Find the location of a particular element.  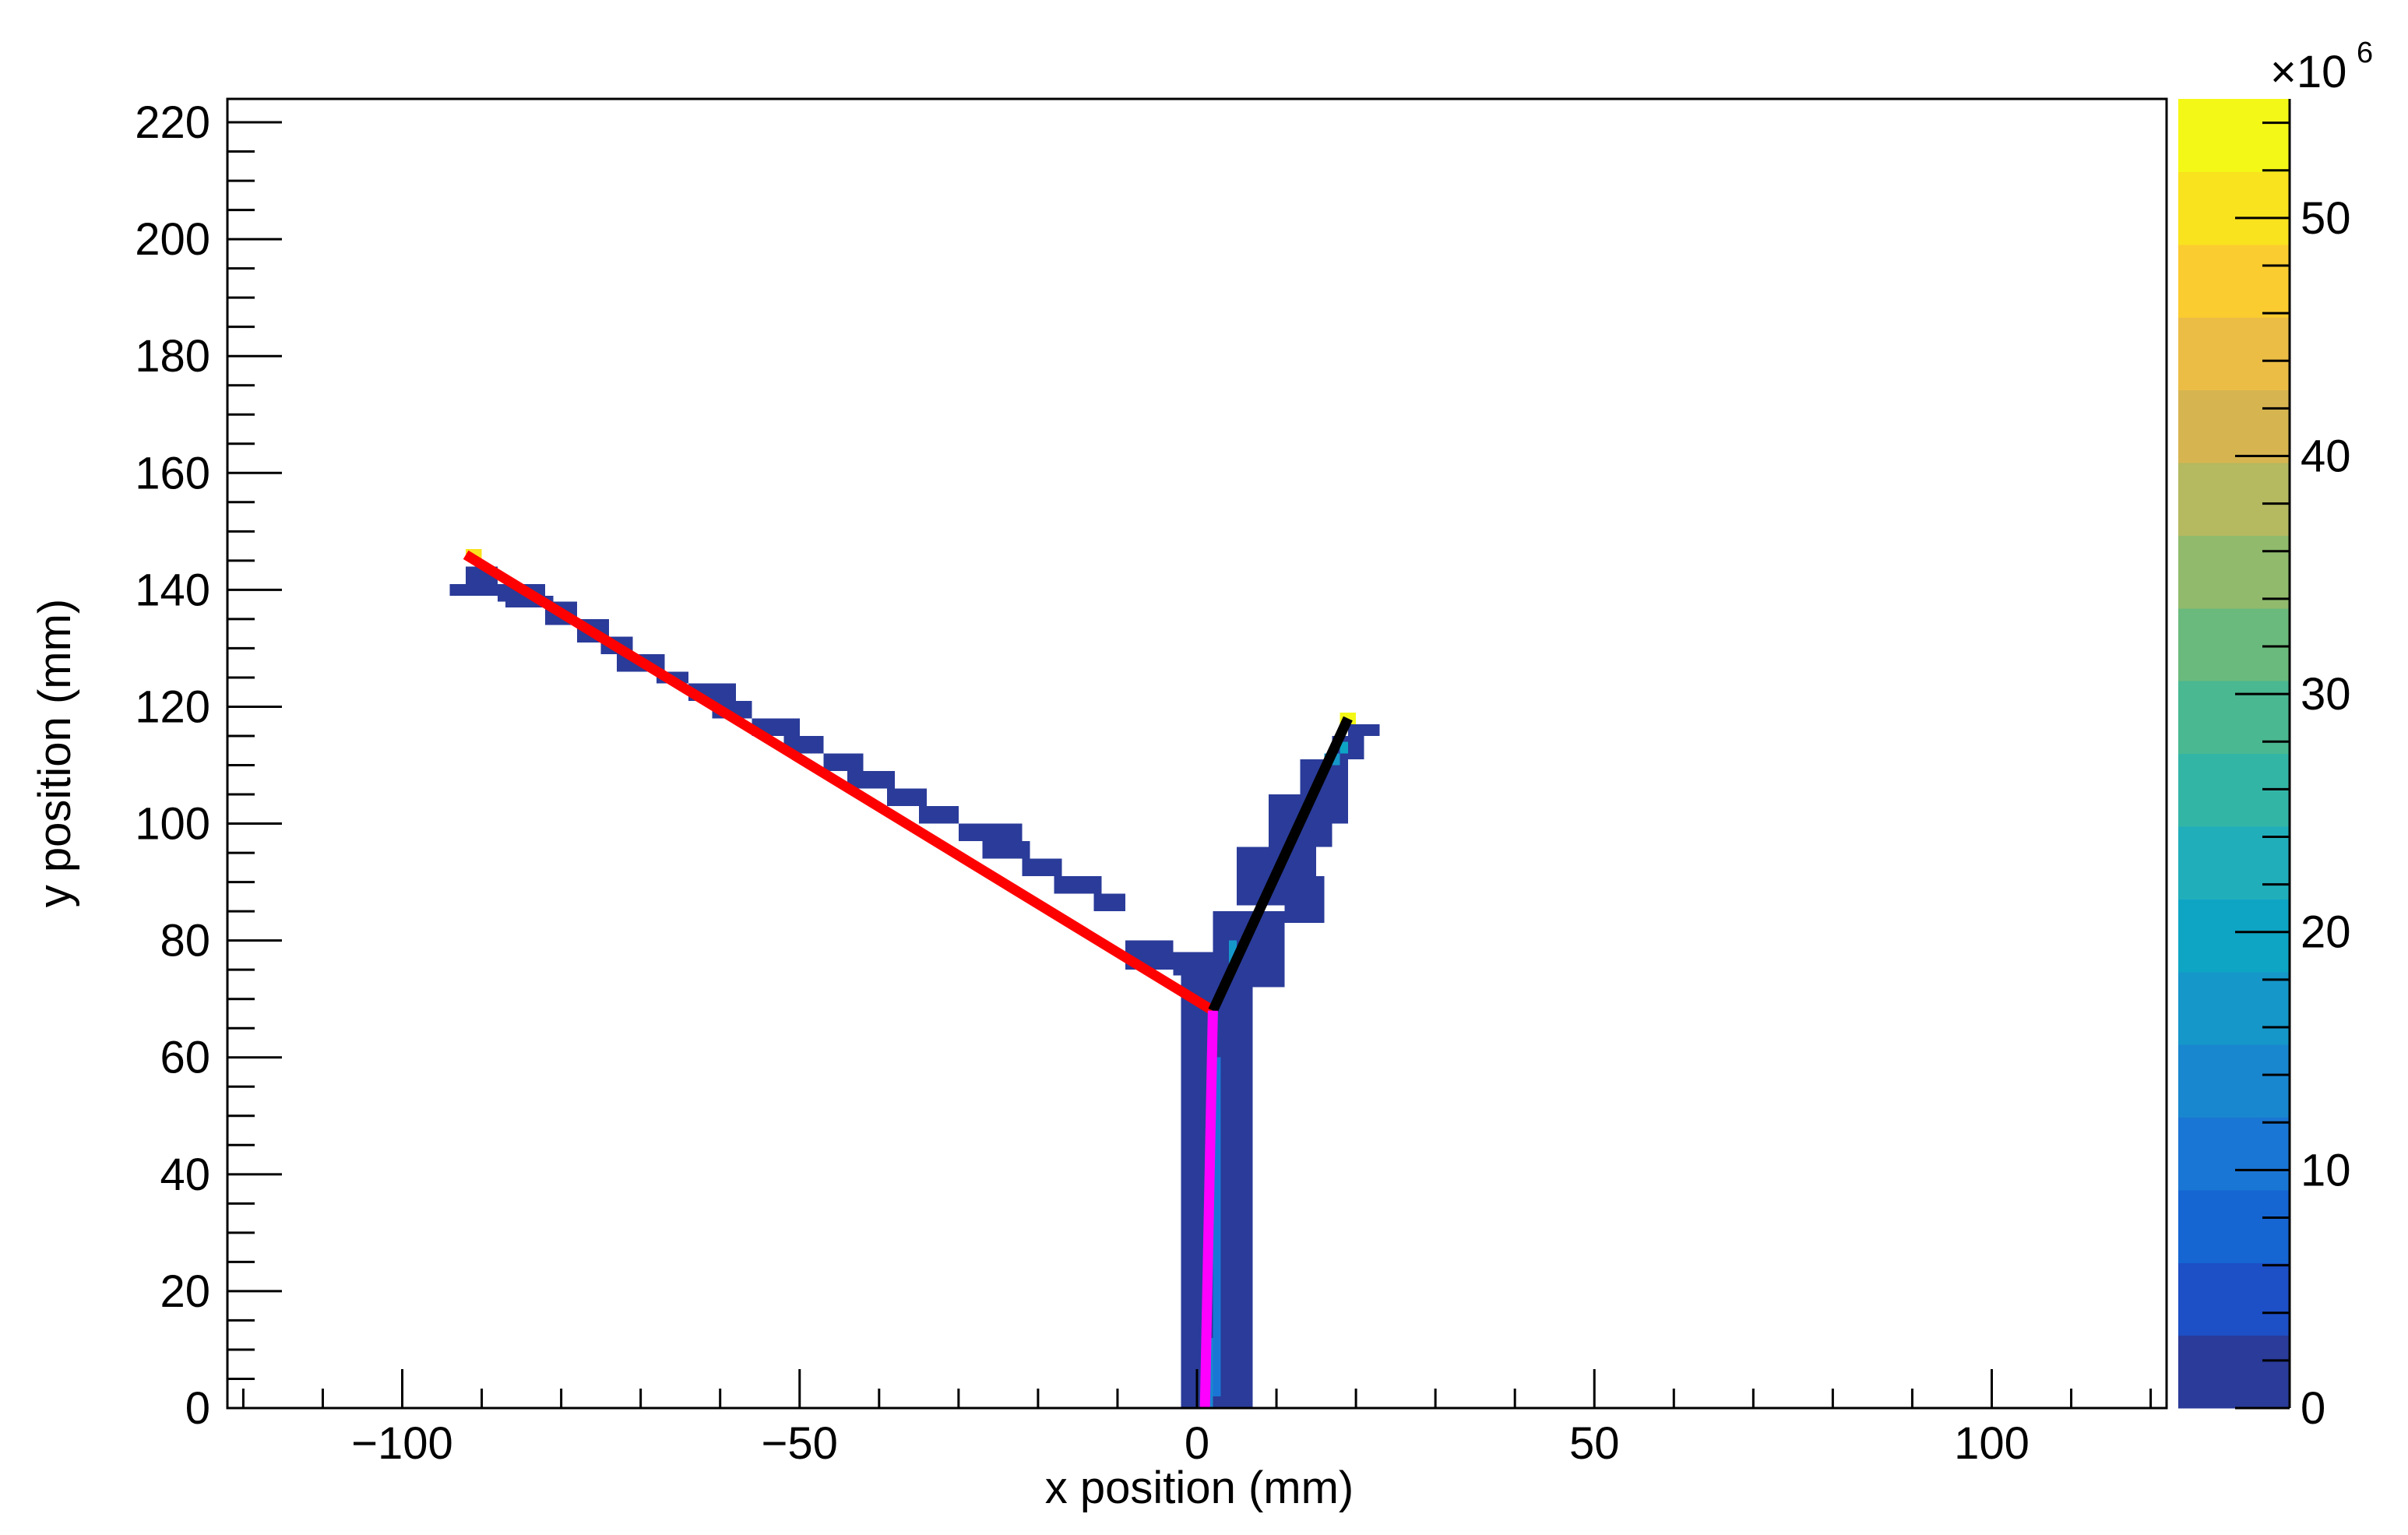

colorbar-tick-label: 40 is located at coordinates (2326, 456).